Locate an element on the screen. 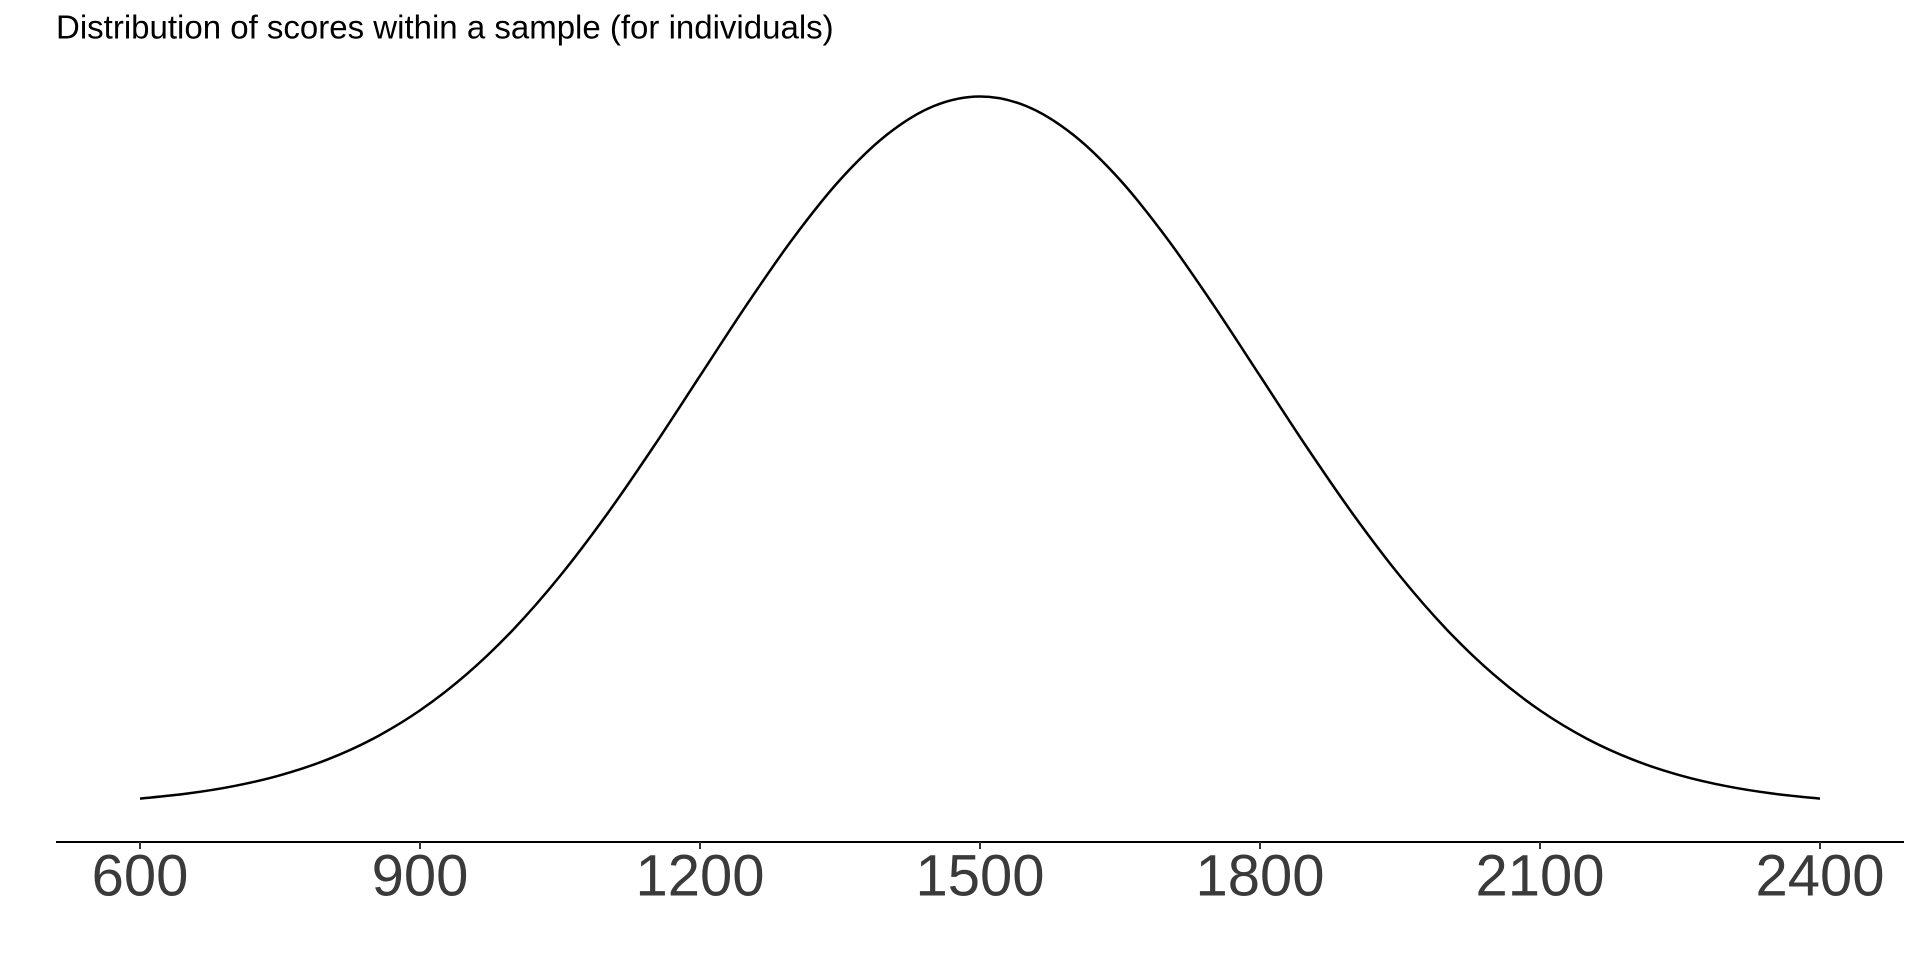 The image size is (1920, 960). x-tick-label: 600 is located at coordinates (140, 875).